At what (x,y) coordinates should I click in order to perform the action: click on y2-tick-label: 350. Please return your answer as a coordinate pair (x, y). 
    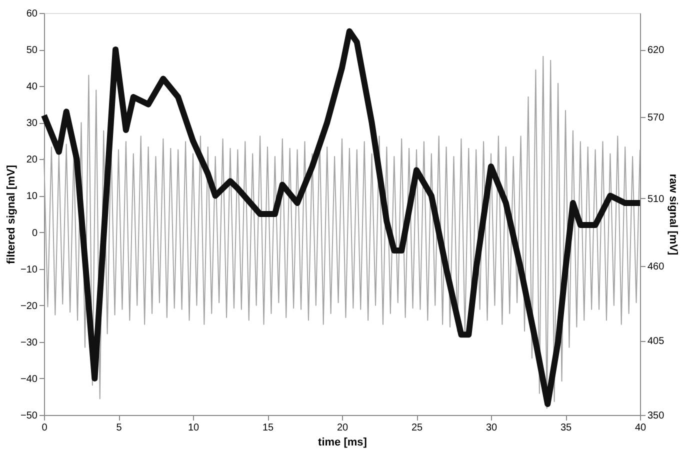
    Looking at the image, I should click on (656, 416).